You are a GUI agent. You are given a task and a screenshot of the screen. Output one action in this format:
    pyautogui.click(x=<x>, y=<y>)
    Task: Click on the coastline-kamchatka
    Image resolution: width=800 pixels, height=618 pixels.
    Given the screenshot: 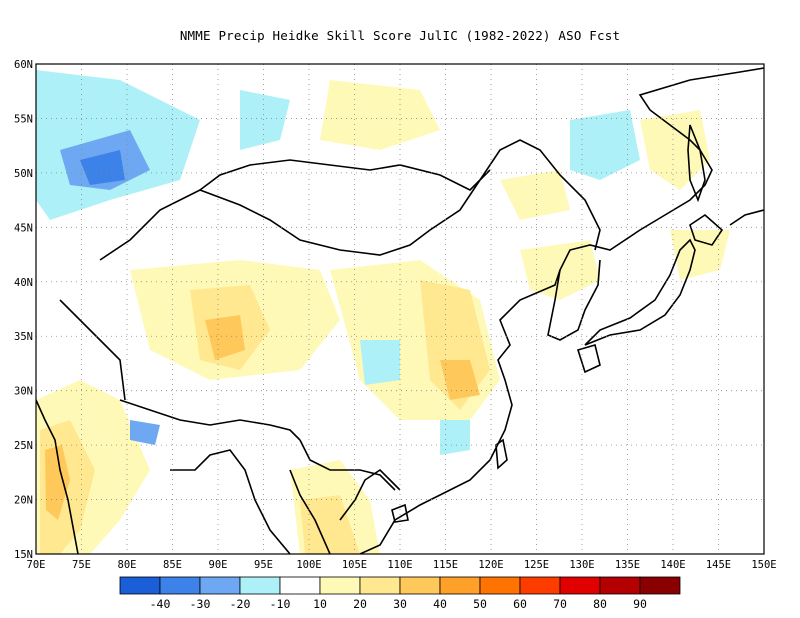 What is the action you would take?
    pyautogui.click(x=746, y=217)
    